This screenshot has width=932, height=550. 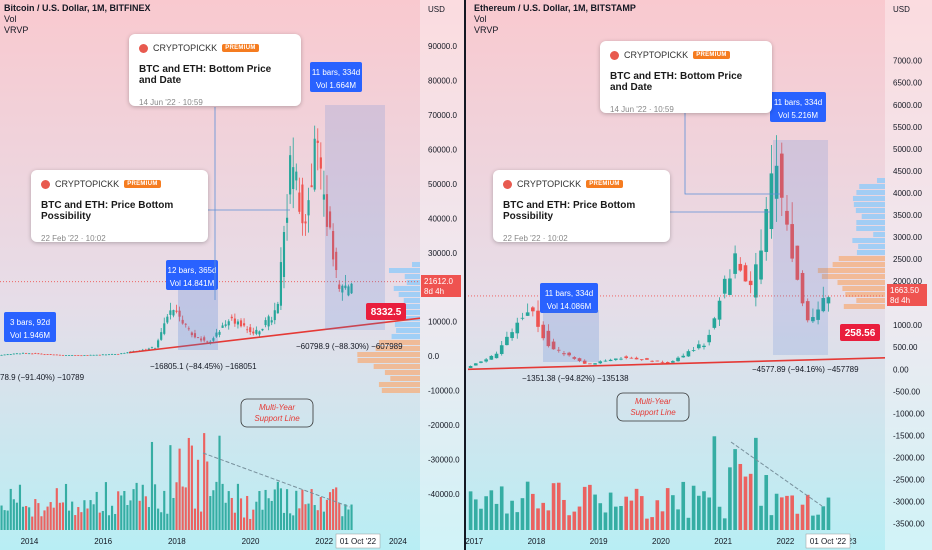 What do you see at coordinates (599, 541) in the screenshot?
I see `x-tick-label: 2019` at bounding box center [599, 541].